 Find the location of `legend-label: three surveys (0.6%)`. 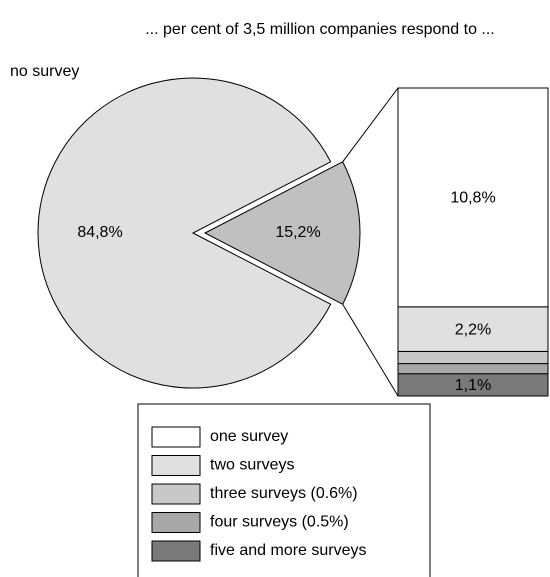

legend-label: three surveys (0.6%) is located at coordinates (284, 493).